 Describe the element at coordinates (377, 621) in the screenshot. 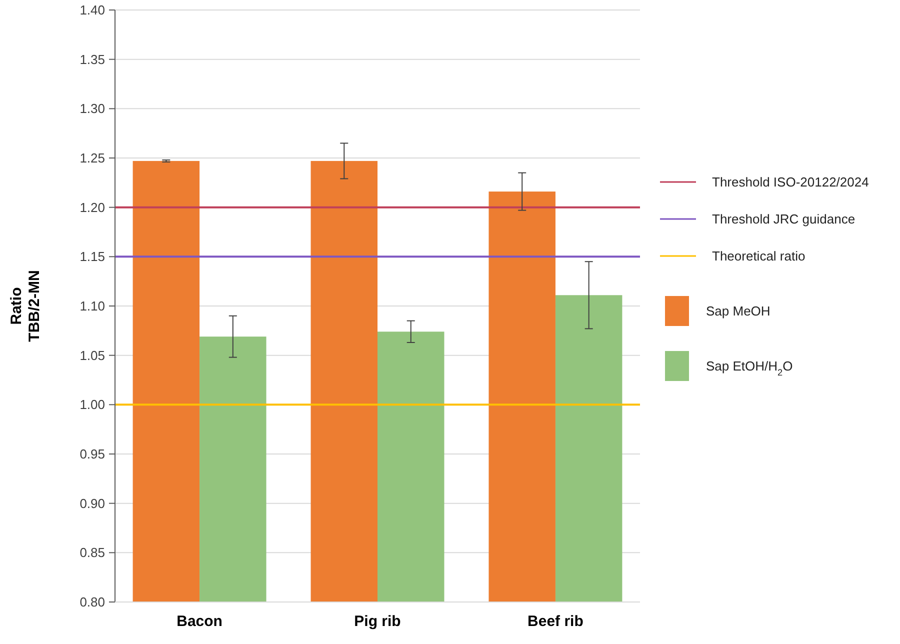

I see `x-tick-label: Pig rib` at that location.